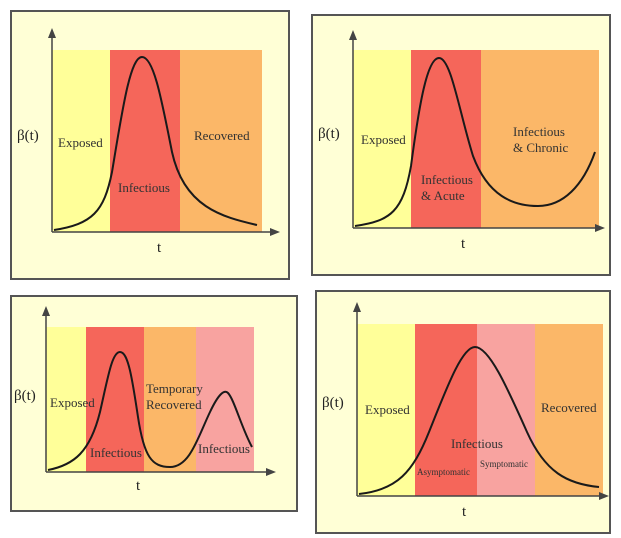  I want to click on infectious-symptomatic-region, so click(506, 410).